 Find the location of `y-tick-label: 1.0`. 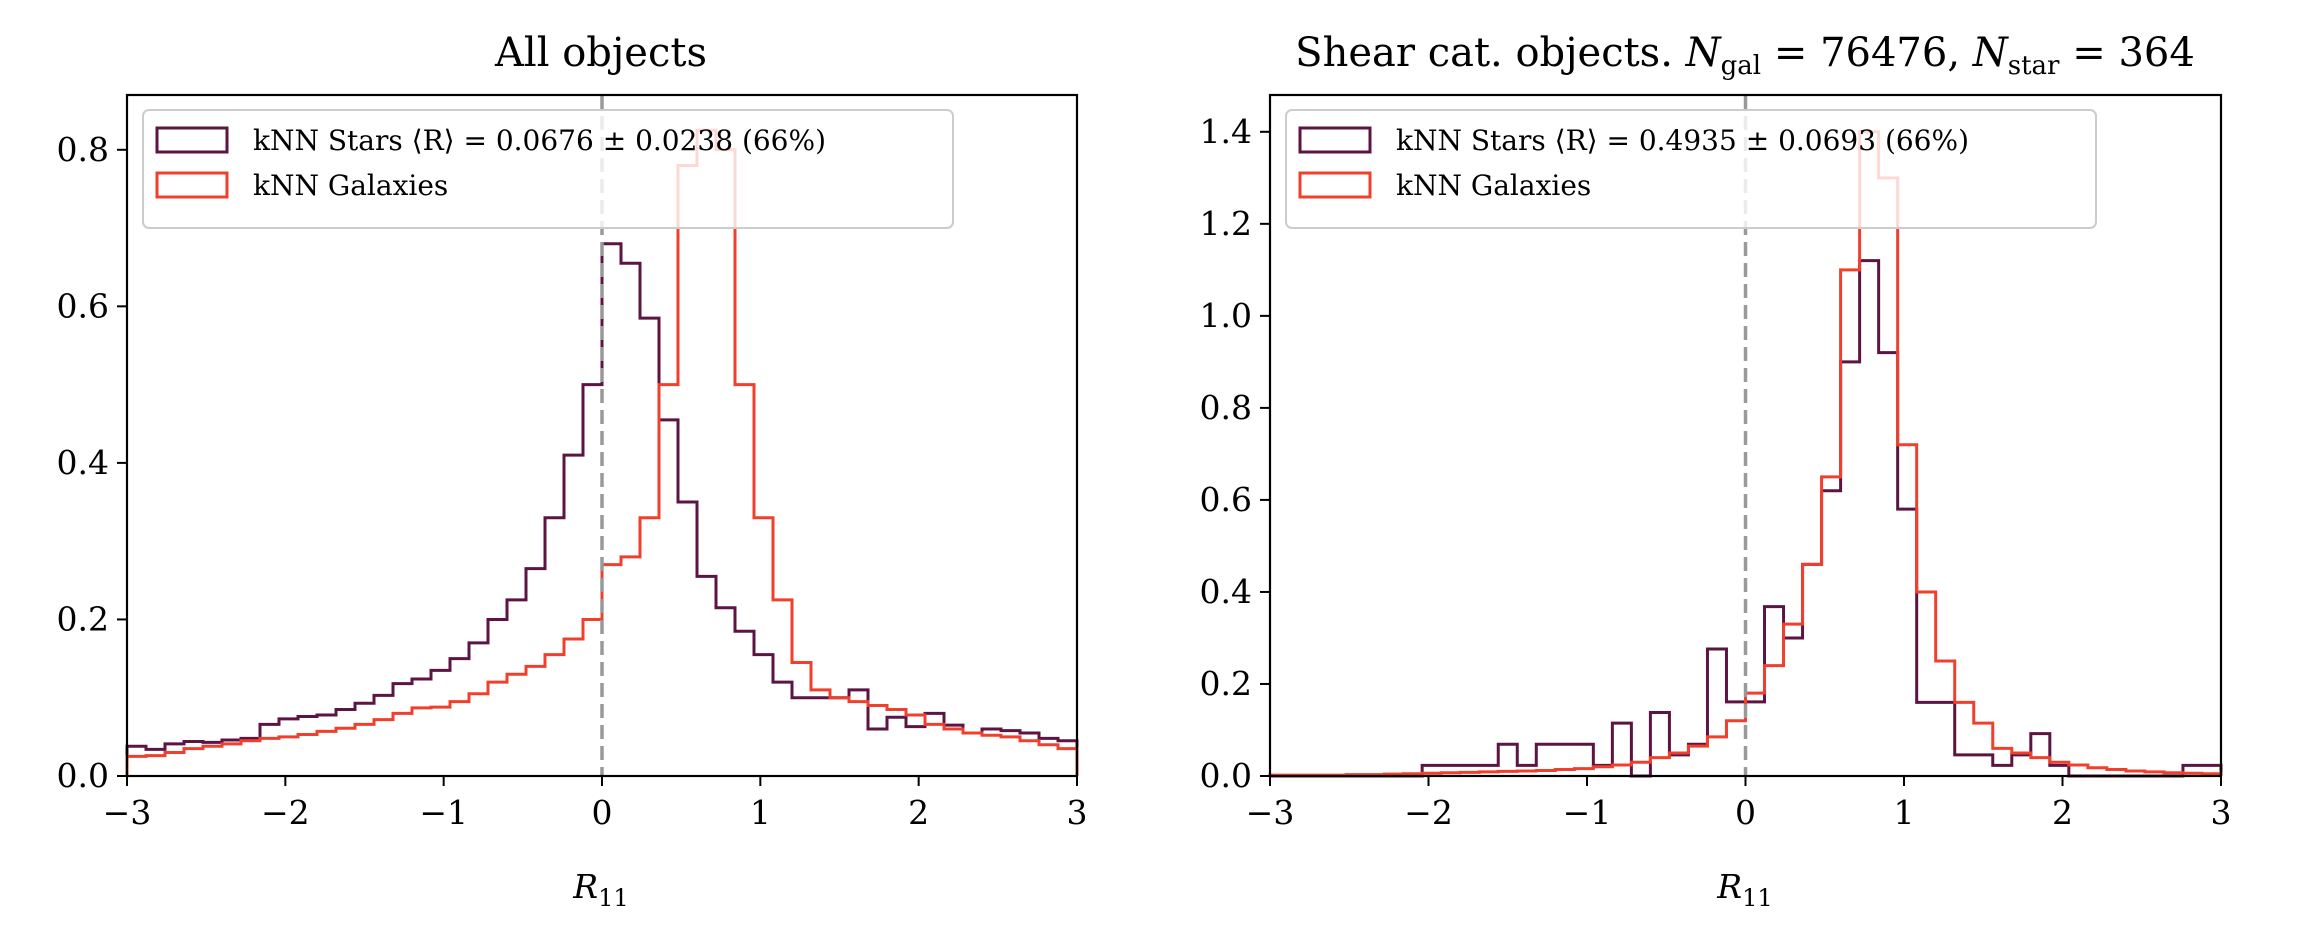

y-tick-label: 1.0 is located at coordinates (1226, 315).